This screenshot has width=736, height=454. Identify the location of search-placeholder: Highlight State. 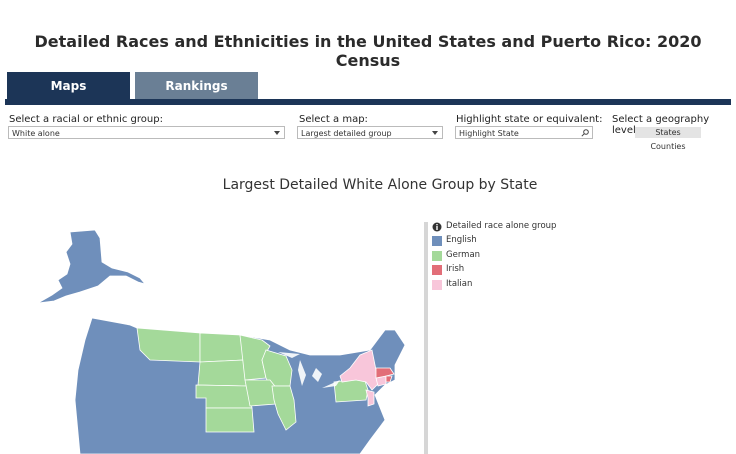
(489, 133).